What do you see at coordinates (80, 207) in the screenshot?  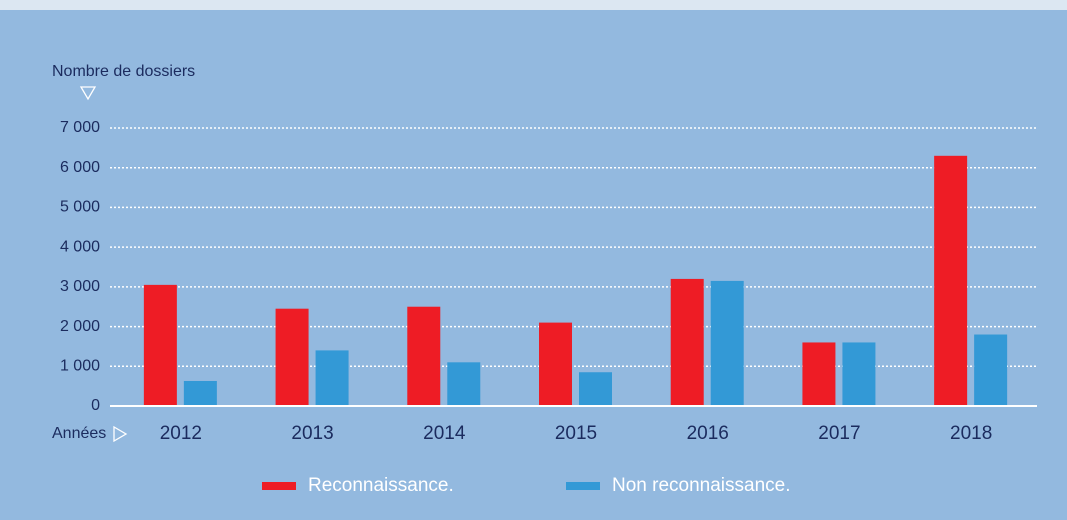 I see `y-tick-label: 5 000` at bounding box center [80, 207].